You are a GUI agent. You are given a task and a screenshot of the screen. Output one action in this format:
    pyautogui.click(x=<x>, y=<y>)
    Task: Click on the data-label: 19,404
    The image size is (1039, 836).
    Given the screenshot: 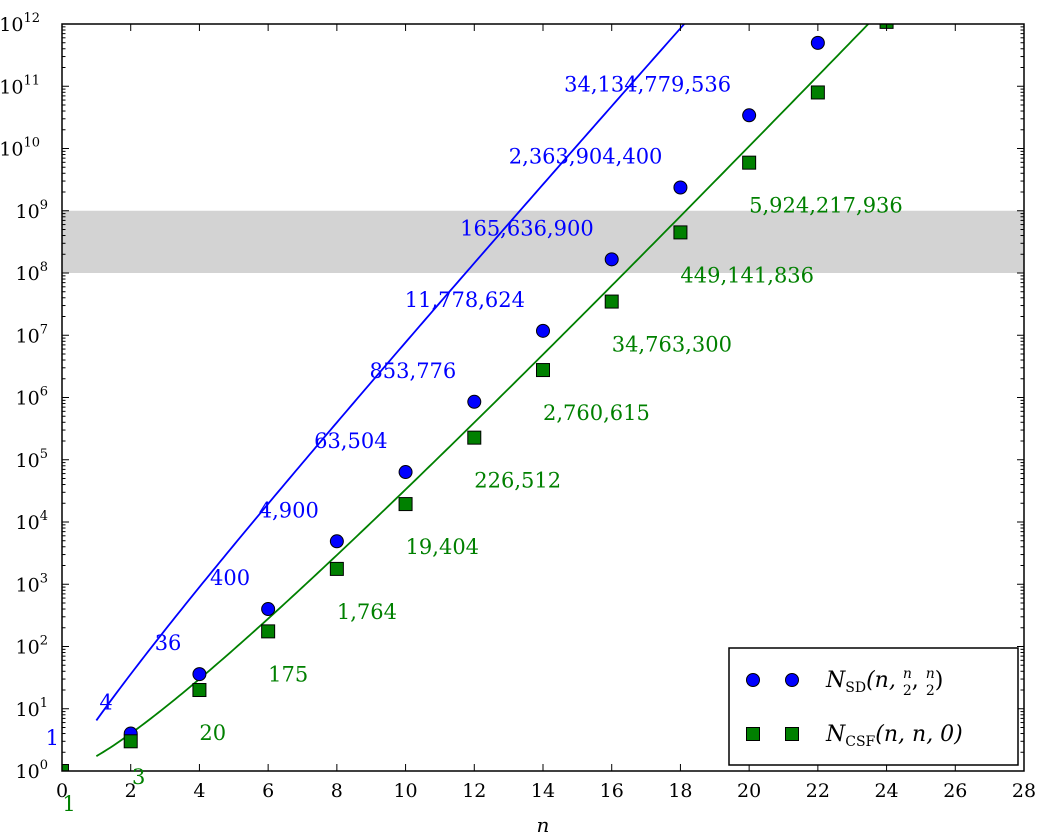 What is the action you would take?
    pyautogui.click(x=442, y=547)
    